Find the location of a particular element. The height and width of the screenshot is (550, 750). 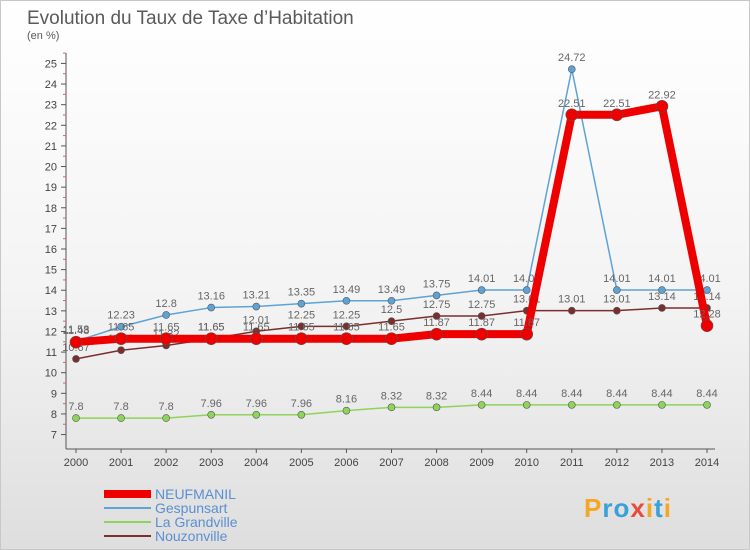

x-tick-label: 2001 is located at coordinates (121, 463).